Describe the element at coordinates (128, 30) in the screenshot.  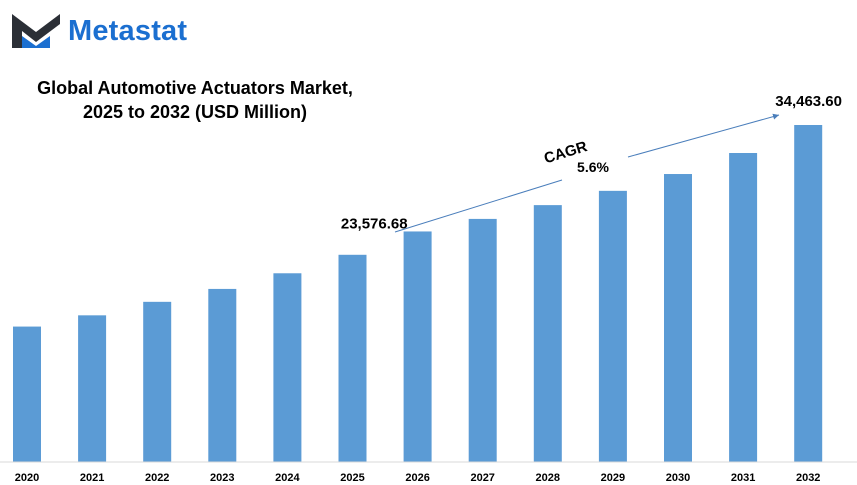
I see `brand-name: Metastat` at that location.